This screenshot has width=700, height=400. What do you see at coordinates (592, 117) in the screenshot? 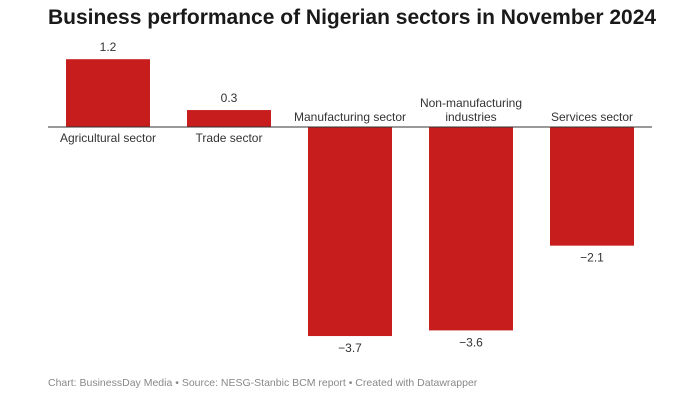
I see `category-label: Services sector` at bounding box center [592, 117].